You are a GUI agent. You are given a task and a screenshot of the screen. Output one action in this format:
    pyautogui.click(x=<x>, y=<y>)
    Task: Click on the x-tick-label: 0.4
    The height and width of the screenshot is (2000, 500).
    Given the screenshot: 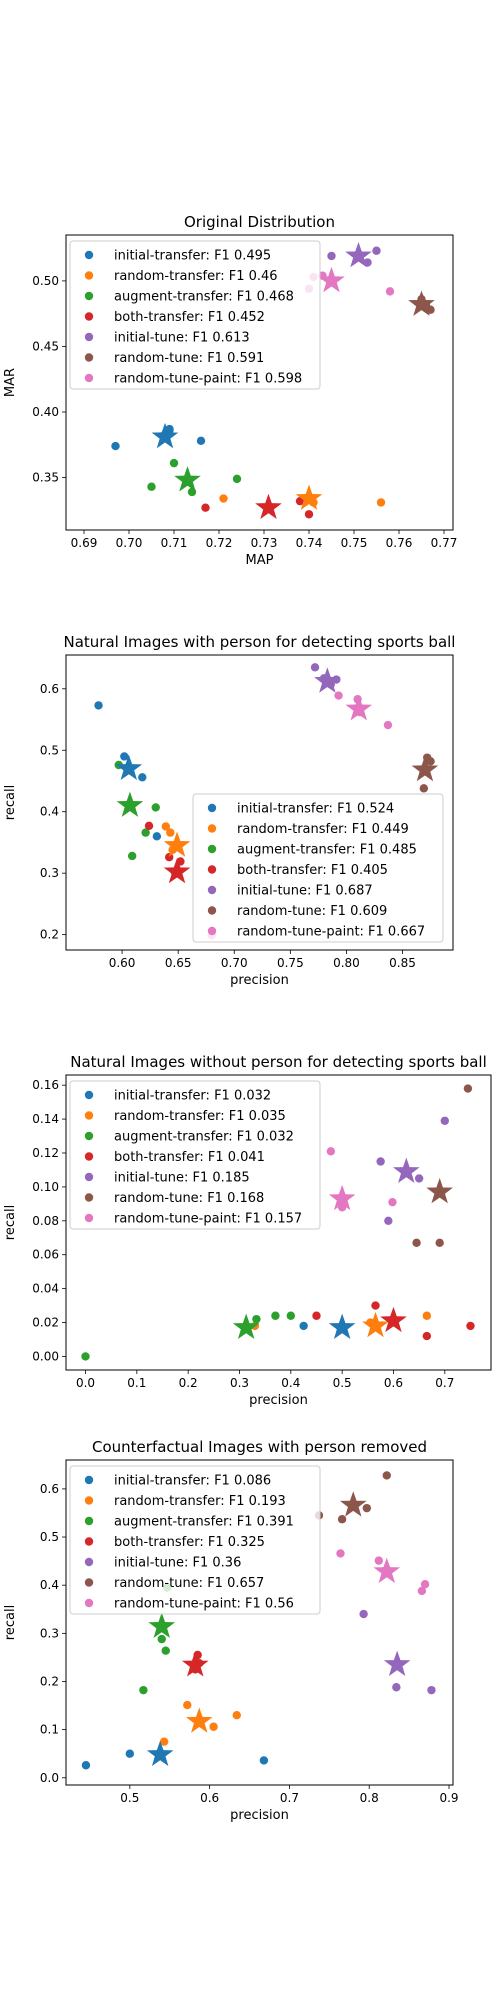 What is the action you would take?
    pyautogui.click(x=290, y=1383)
    